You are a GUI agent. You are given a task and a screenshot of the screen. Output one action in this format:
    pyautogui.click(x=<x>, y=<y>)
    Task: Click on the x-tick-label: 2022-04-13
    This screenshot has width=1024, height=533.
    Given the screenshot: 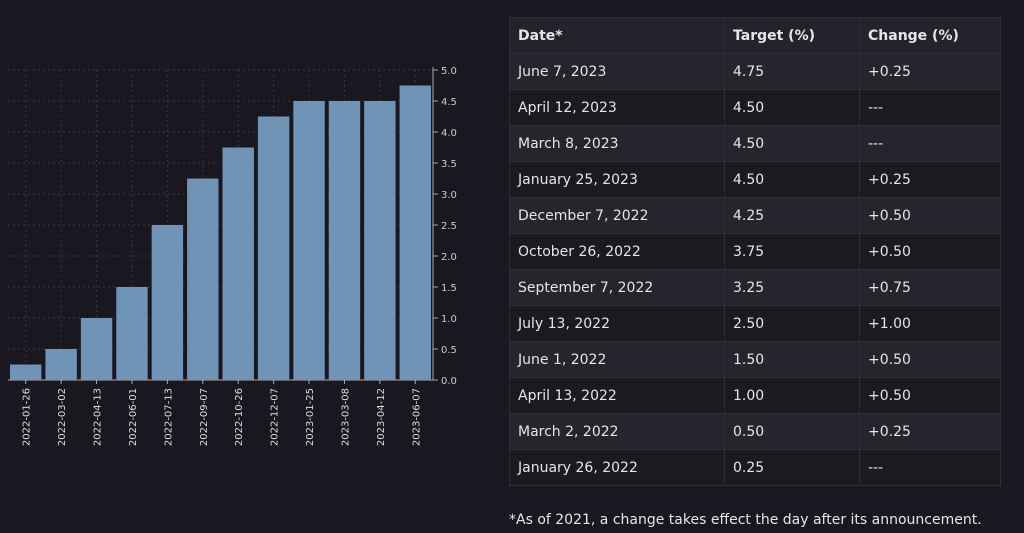 What is the action you would take?
    pyautogui.click(x=98, y=417)
    